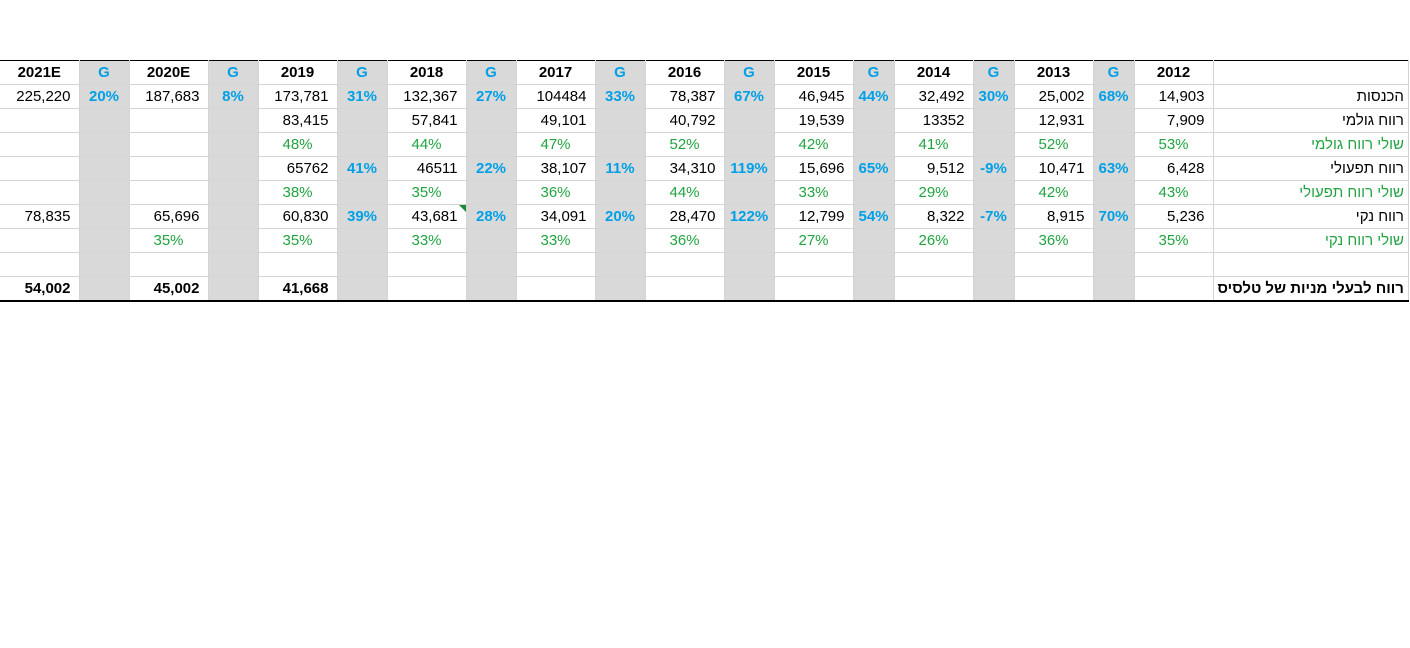 This screenshot has height=648, width=1410. What do you see at coordinates (427, 216) in the screenshot?
I see `value-cell: 43,681` at bounding box center [427, 216].